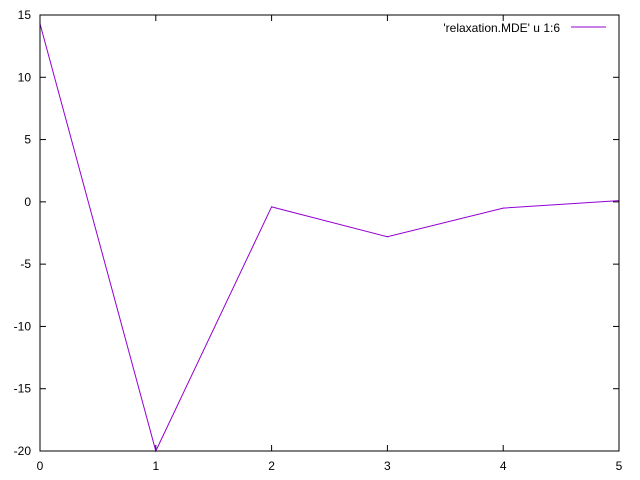 The height and width of the screenshot is (480, 640). What do you see at coordinates (27, 140) in the screenshot?
I see `y-tick-label: 5` at bounding box center [27, 140].